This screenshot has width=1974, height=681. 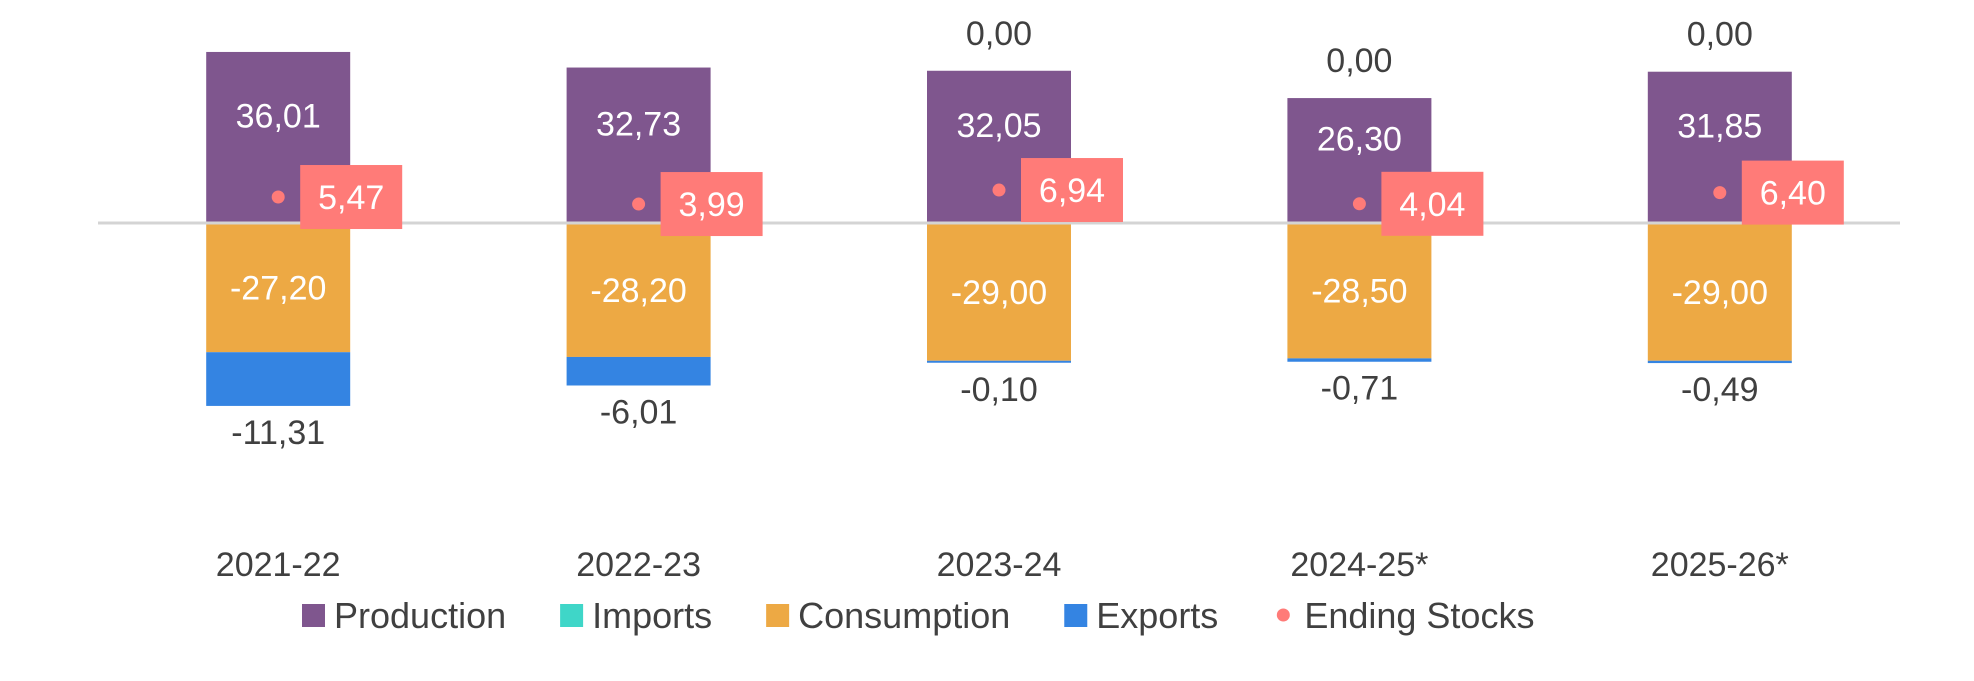 I want to click on exports-data-label: -0,10, so click(x=999, y=390).